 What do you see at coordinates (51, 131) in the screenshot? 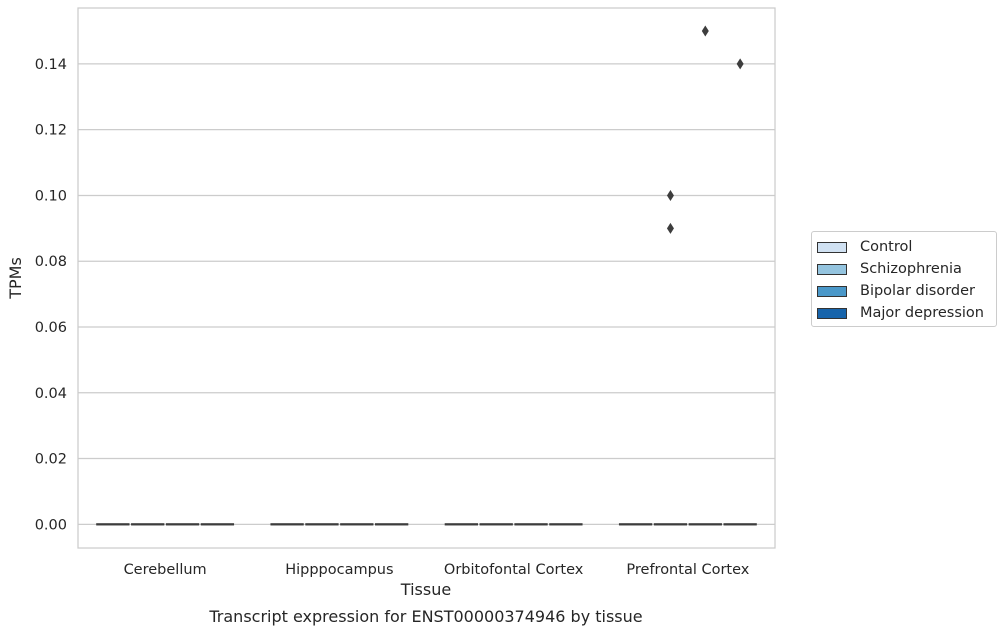
I see `y-tick-label: 0.12` at bounding box center [51, 131].